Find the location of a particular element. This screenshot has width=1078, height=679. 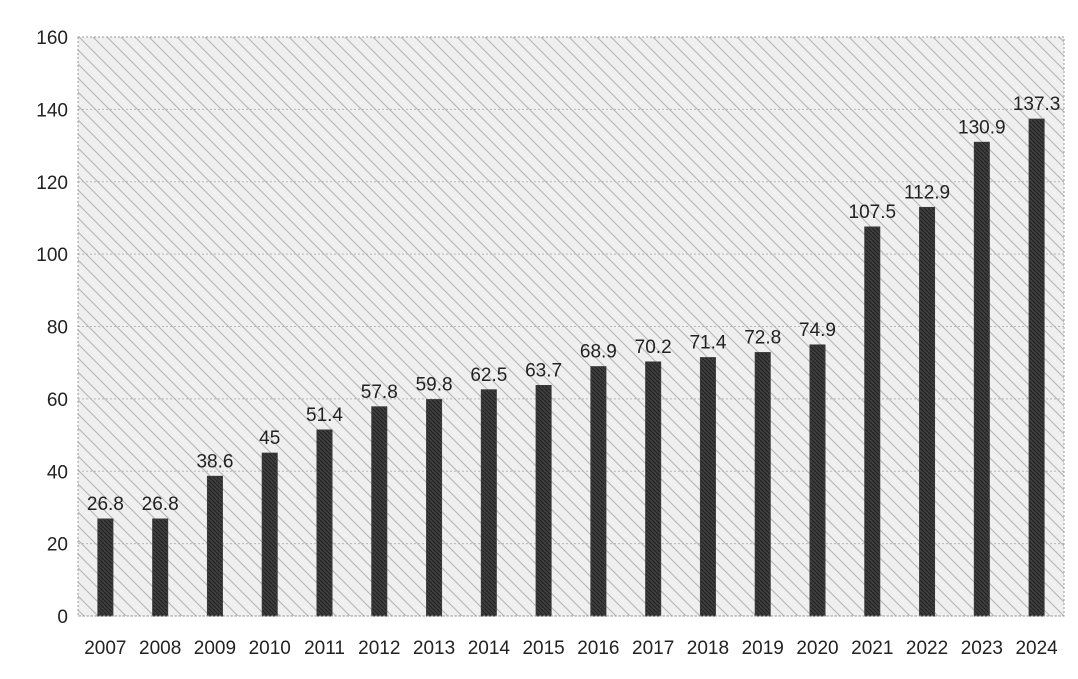

data-label-2014: 62.5 is located at coordinates (488, 375).